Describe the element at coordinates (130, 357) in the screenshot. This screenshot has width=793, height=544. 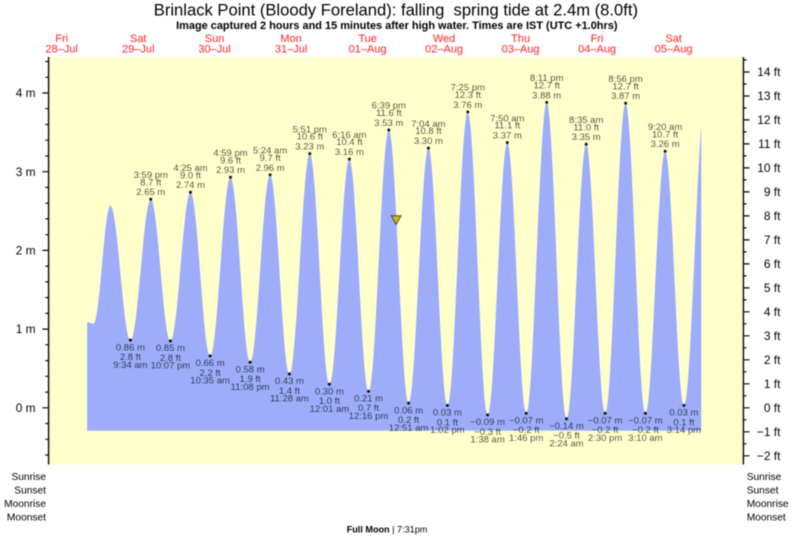
I see `svg-text: 2.8 ft` at that location.